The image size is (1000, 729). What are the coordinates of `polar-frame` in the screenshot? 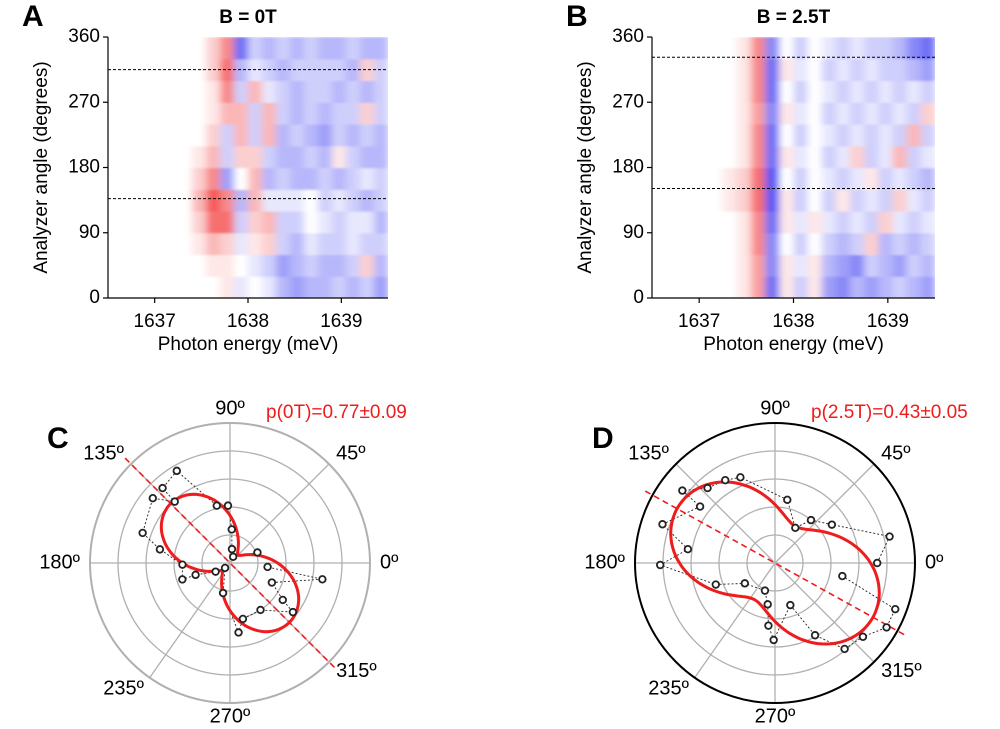 It's located at (775, 563).